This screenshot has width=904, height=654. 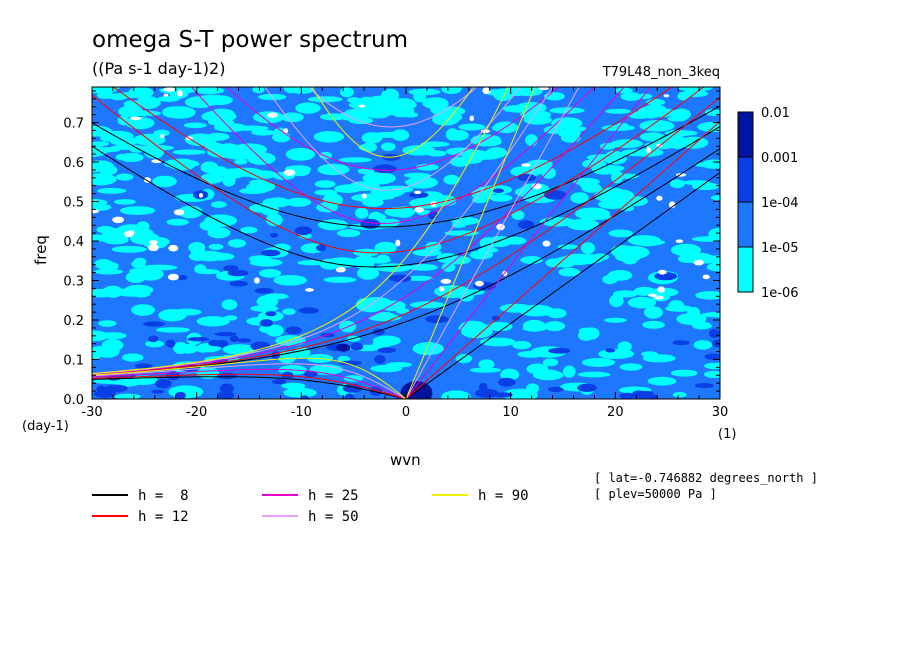 What do you see at coordinates (73, 400) in the screenshot?
I see `y-tick-label: 0.0` at bounding box center [73, 400].